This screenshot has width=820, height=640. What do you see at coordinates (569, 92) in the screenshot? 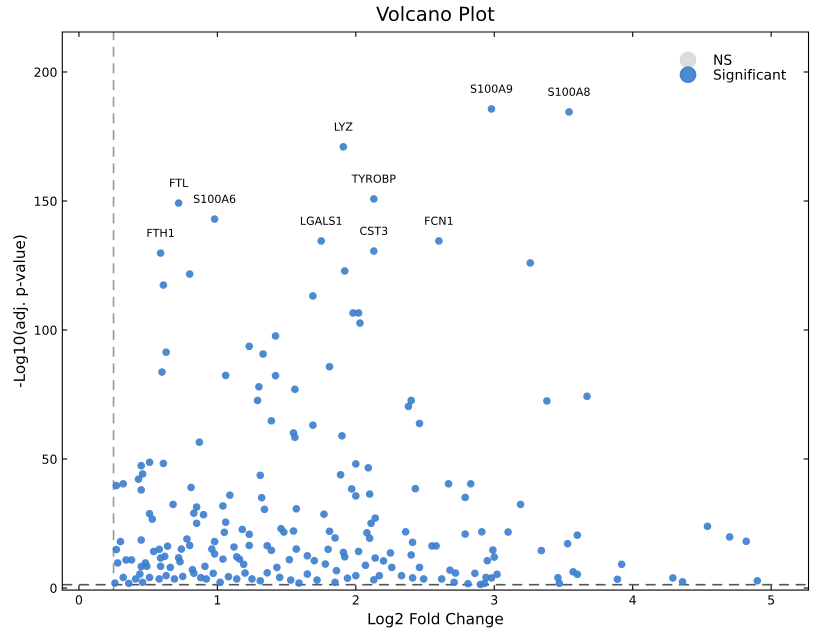
I see `annotation: S100A8` at bounding box center [569, 92].